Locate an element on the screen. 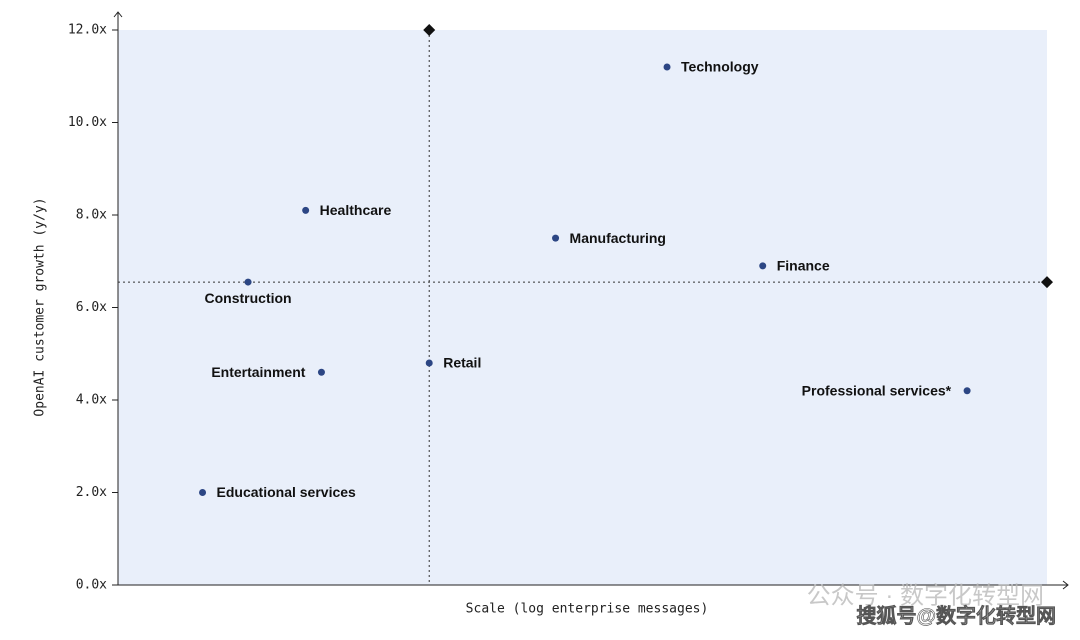 This screenshot has width=1080, height=640. point-label: Construction is located at coordinates (248, 298).